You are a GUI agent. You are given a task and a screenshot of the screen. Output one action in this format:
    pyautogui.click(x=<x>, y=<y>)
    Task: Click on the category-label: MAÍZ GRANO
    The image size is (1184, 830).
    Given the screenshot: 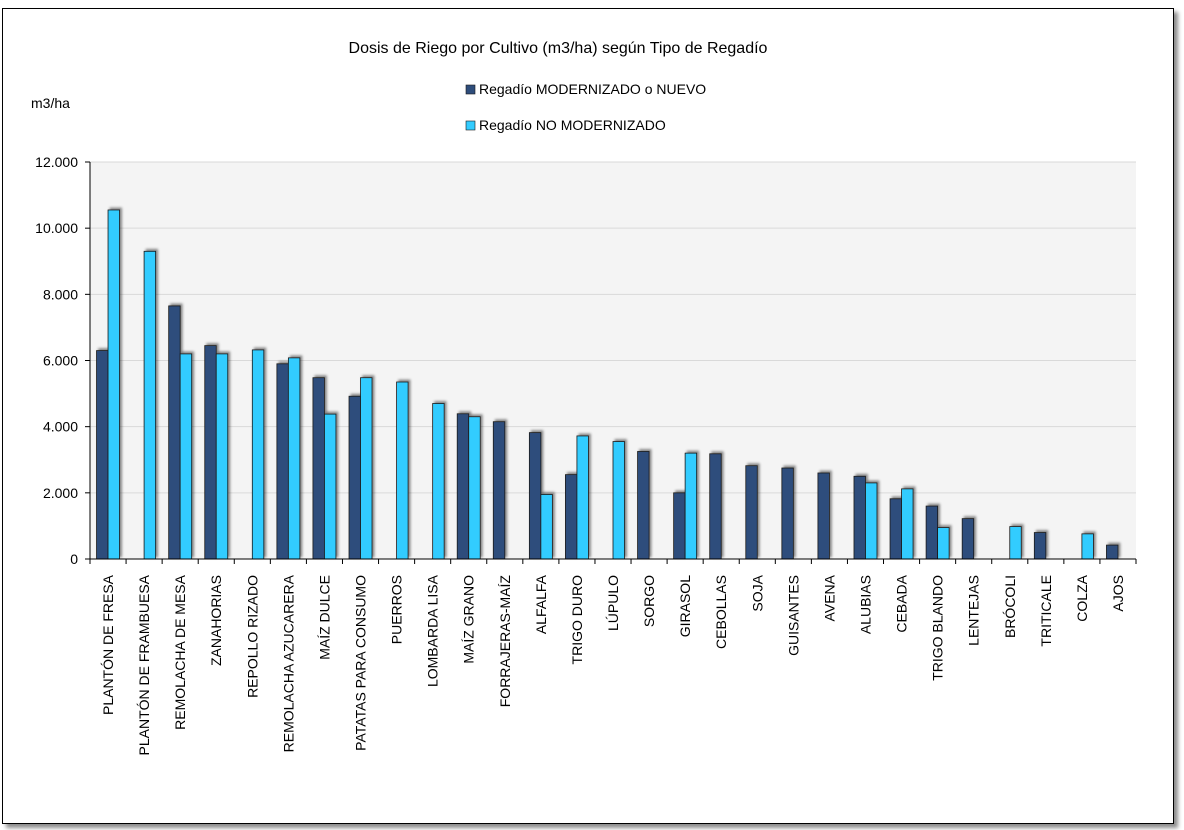 What is the action you would take?
    pyautogui.click(x=469, y=619)
    